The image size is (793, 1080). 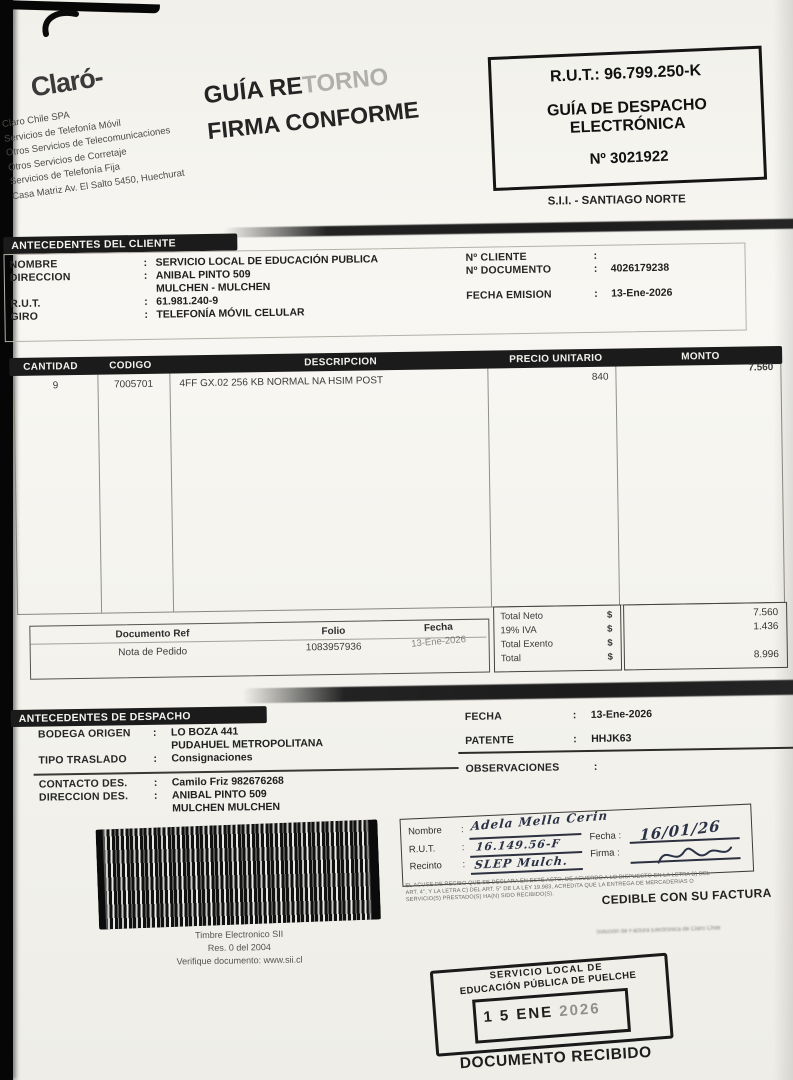 I want to click on items-col-cantidad: CANTIDAD, so click(x=50, y=366).